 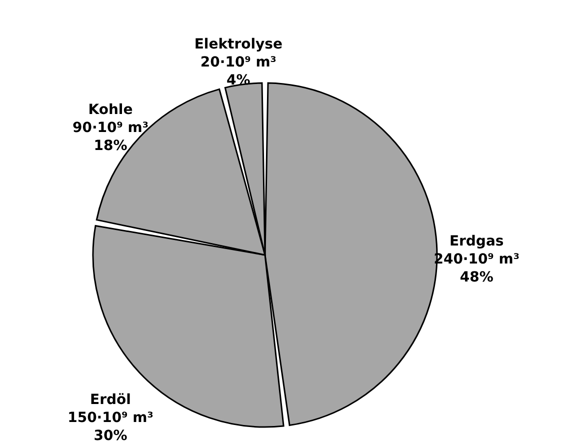 I want to click on slice-label: Erdgas, so click(x=476, y=242).